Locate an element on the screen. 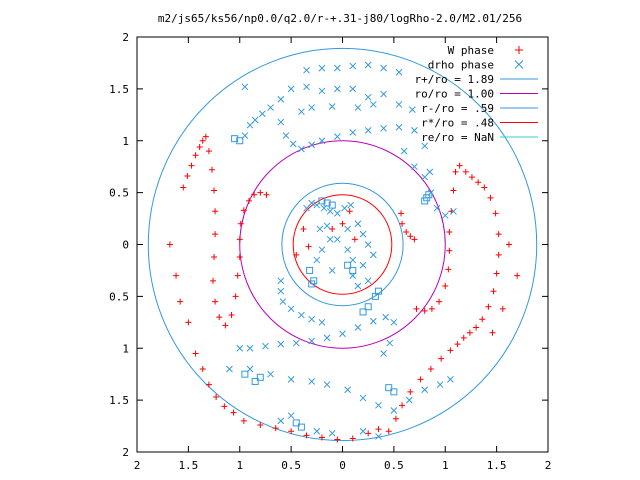 This screenshot has height=480, width=640. legend-label: drho phase is located at coordinates (461, 65).